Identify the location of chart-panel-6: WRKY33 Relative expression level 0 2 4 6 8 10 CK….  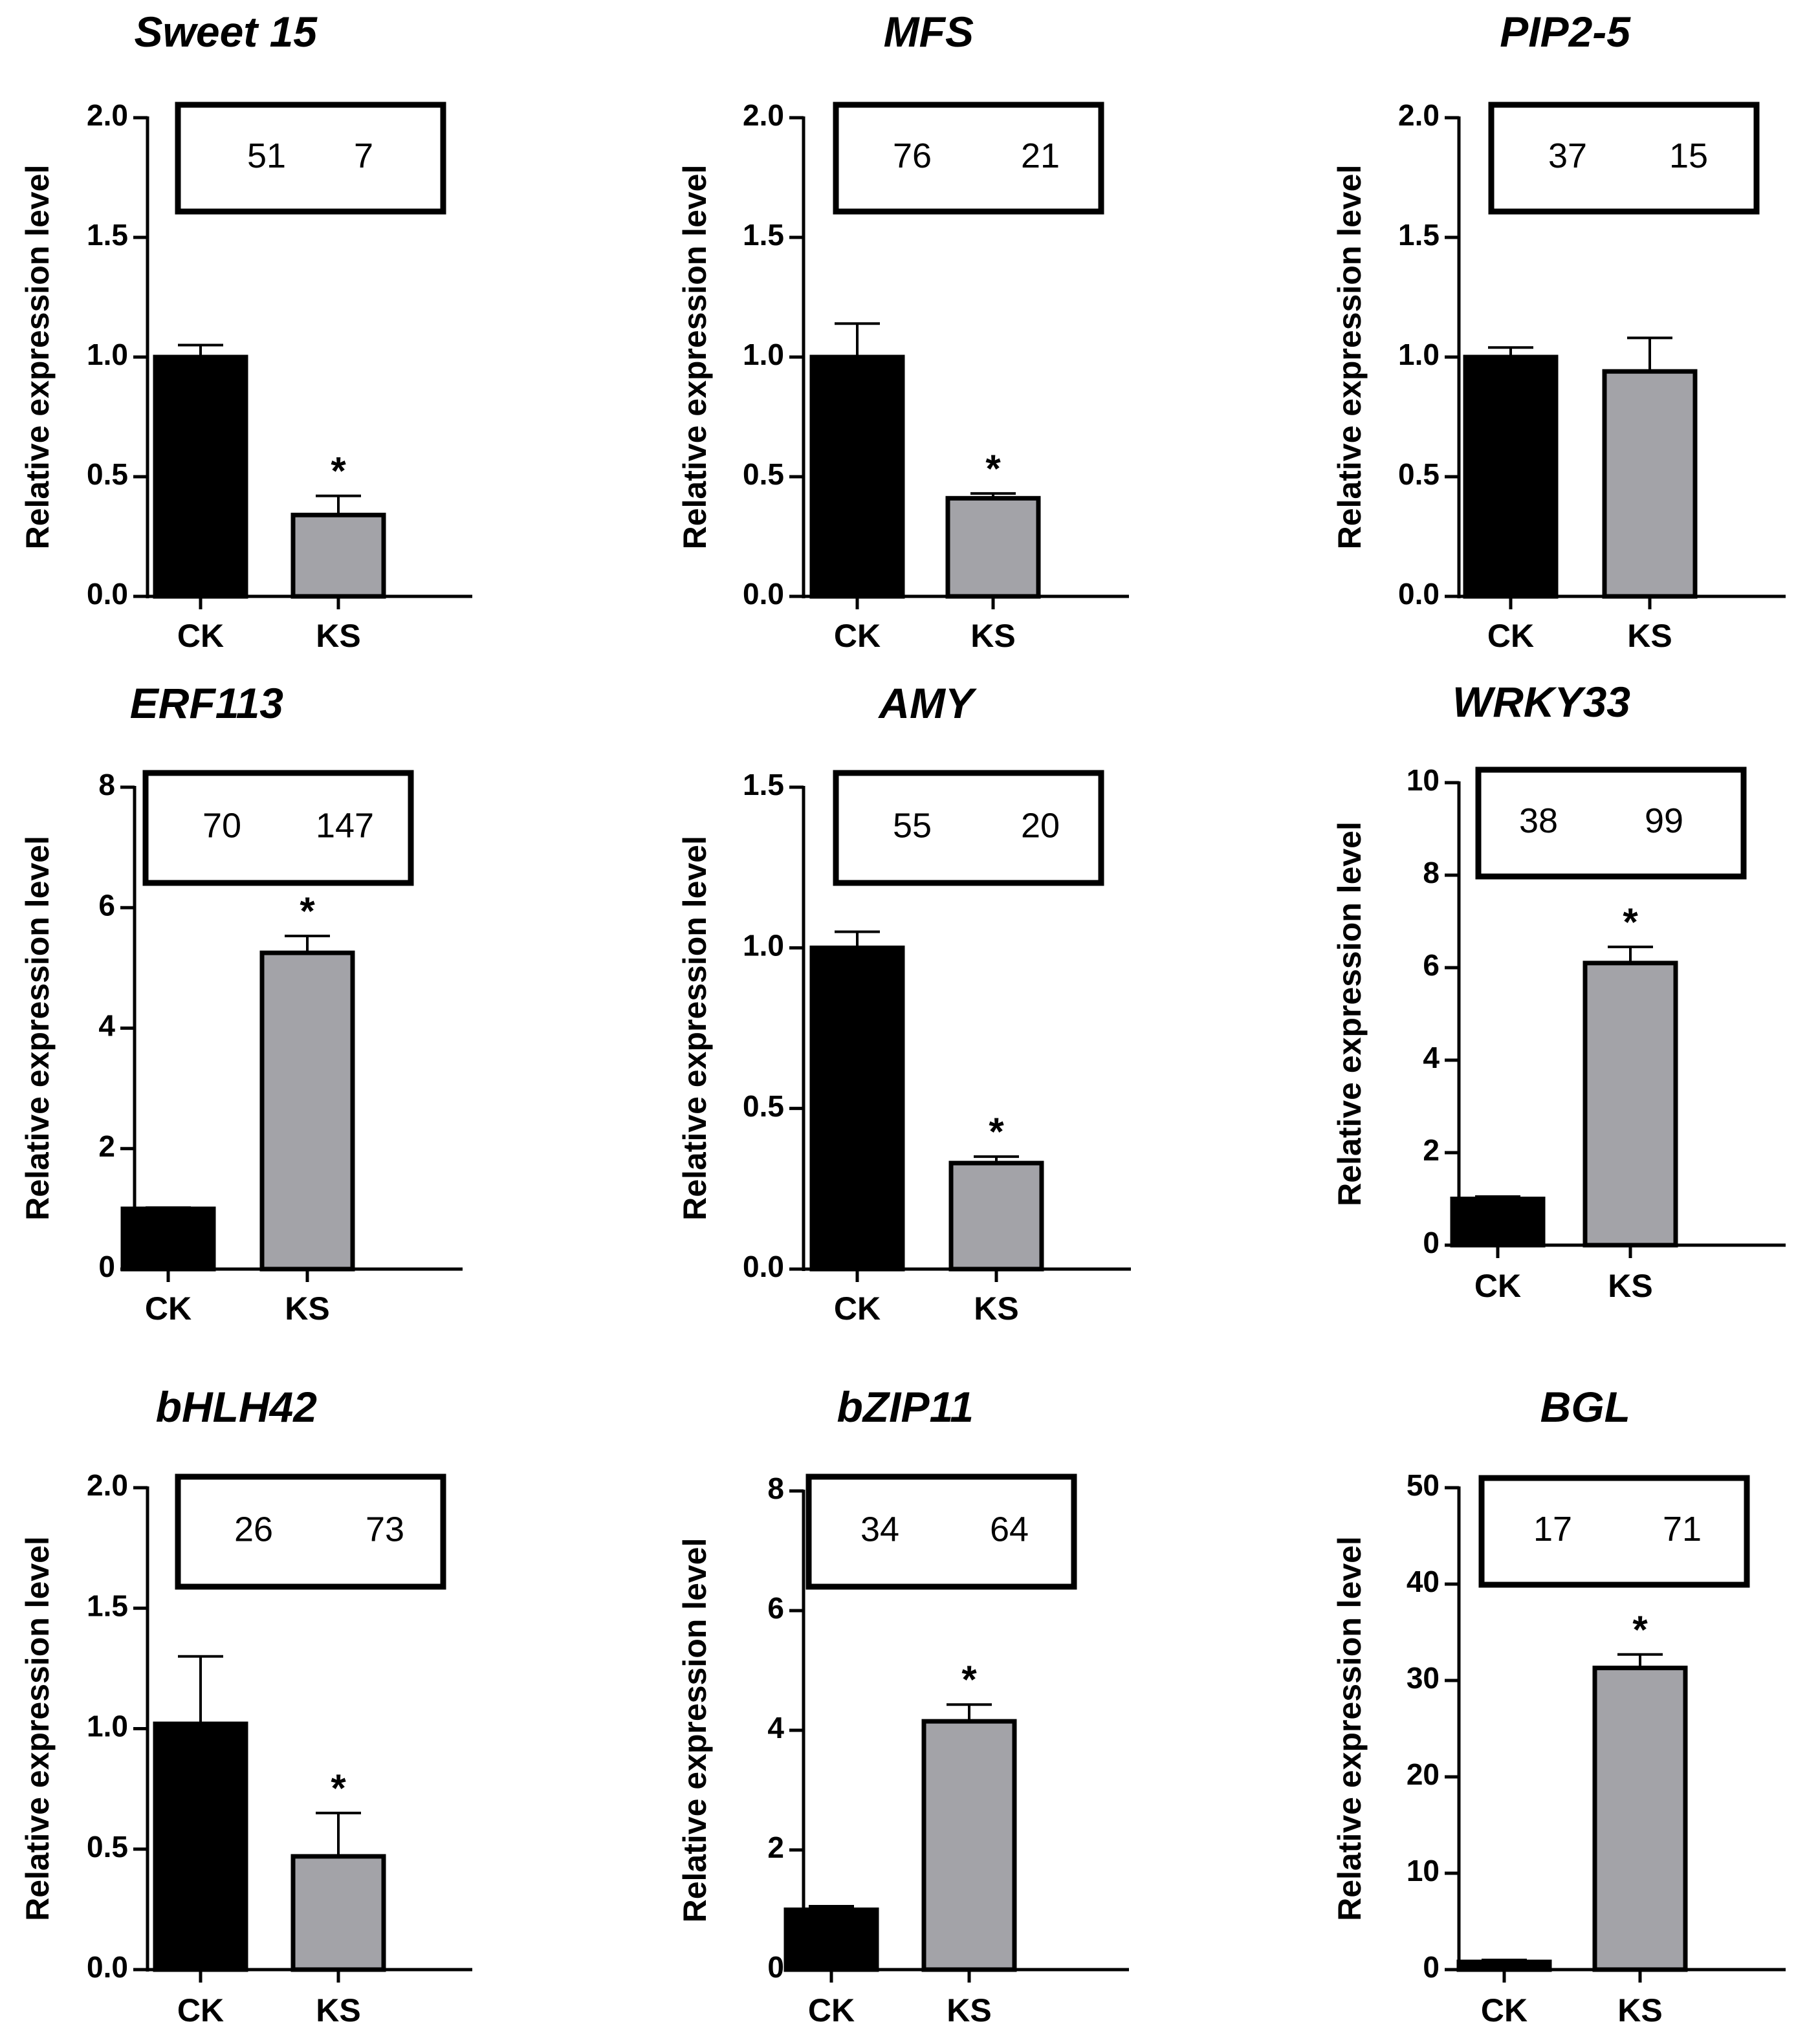
(1558, 991).